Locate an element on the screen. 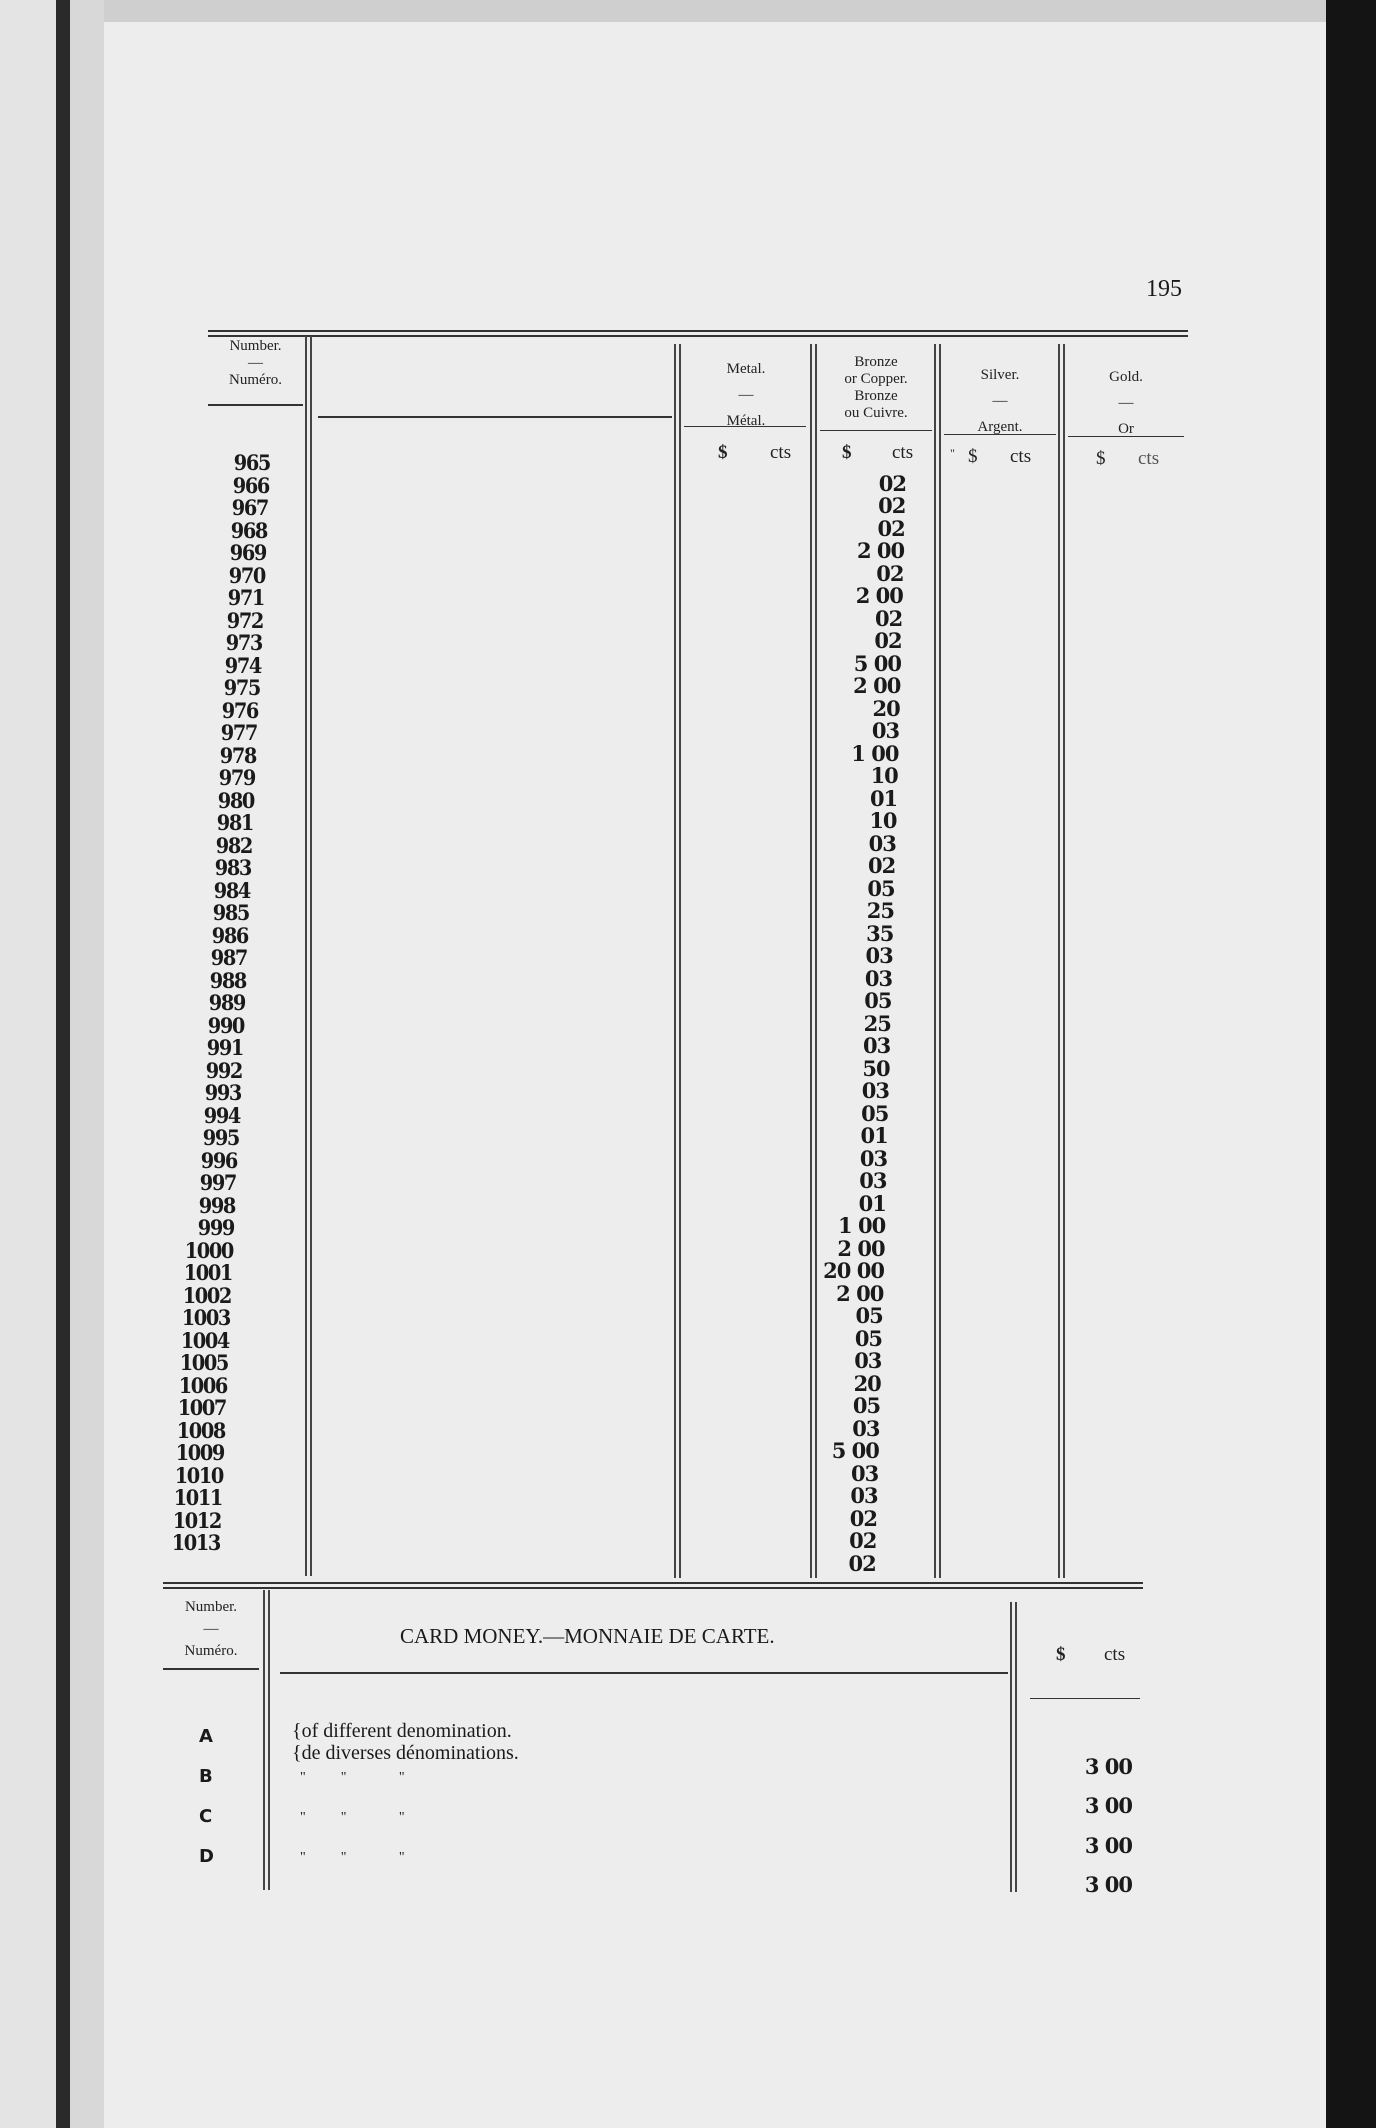 This screenshot has height=2128, width=1376. row-number: 1012 is located at coordinates (197, 1520).